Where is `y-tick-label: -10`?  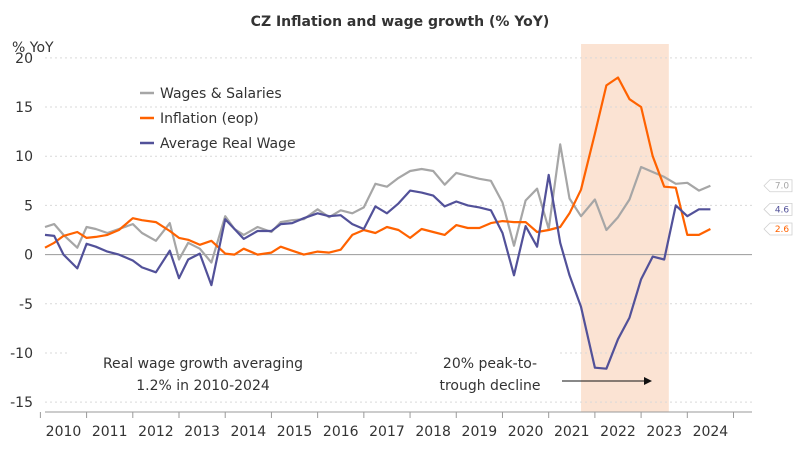
y-tick-label: -10 is located at coordinates (21, 354).